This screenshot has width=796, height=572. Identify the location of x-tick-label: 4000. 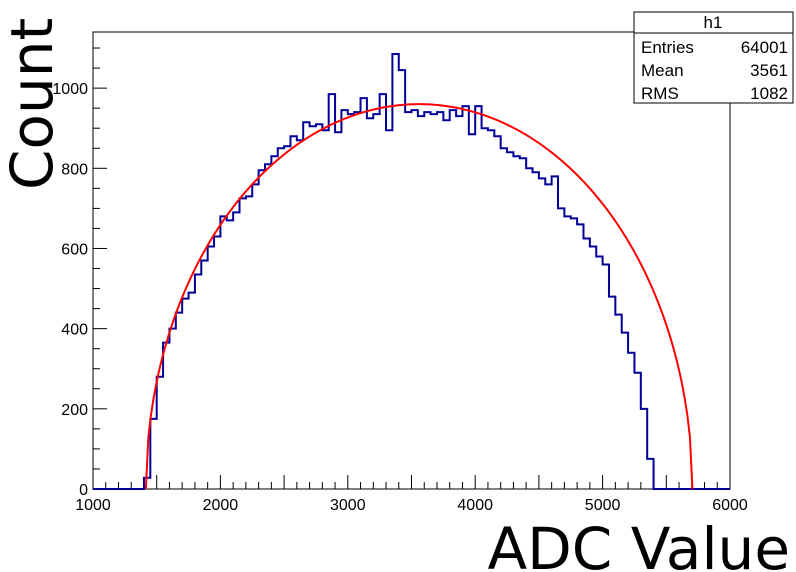
(475, 505).